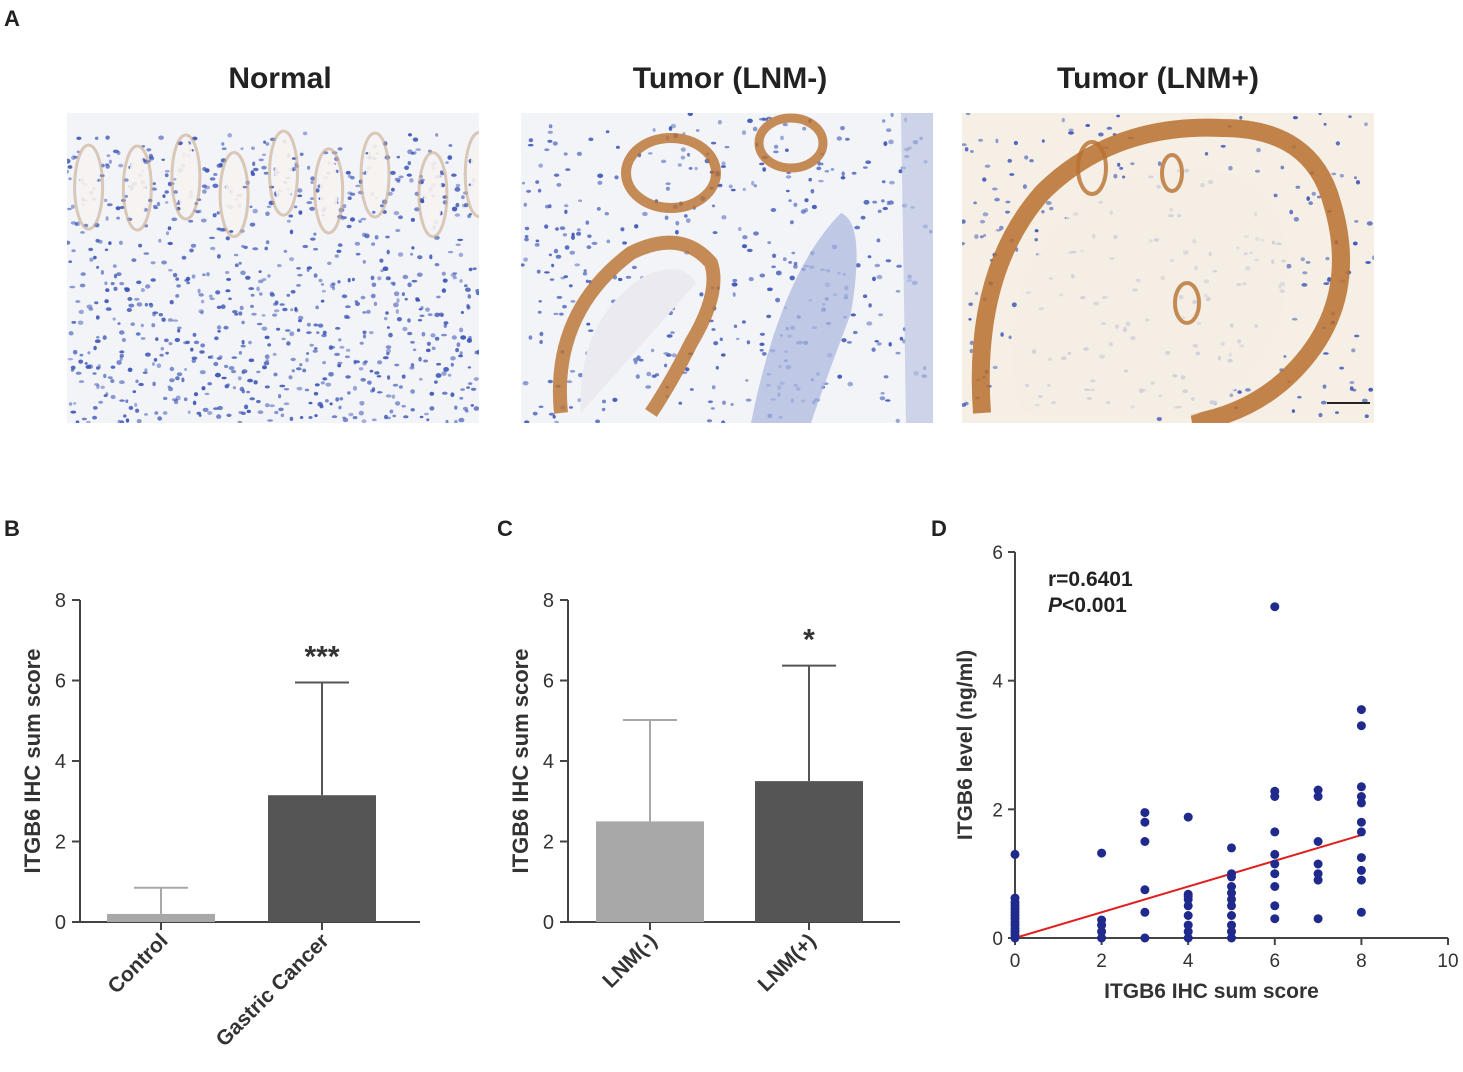 This screenshot has width=1463, height=1072. What do you see at coordinates (1101, 961) in the screenshot?
I see `x-tick-label: 2` at bounding box center [1101, 961].